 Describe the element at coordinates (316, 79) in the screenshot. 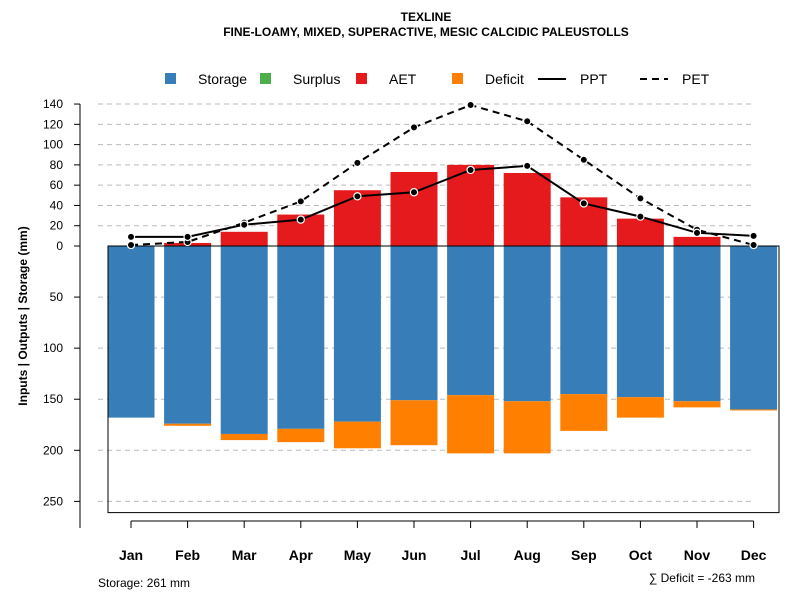

I see `surplus-legend-label: Surplus` at that location.